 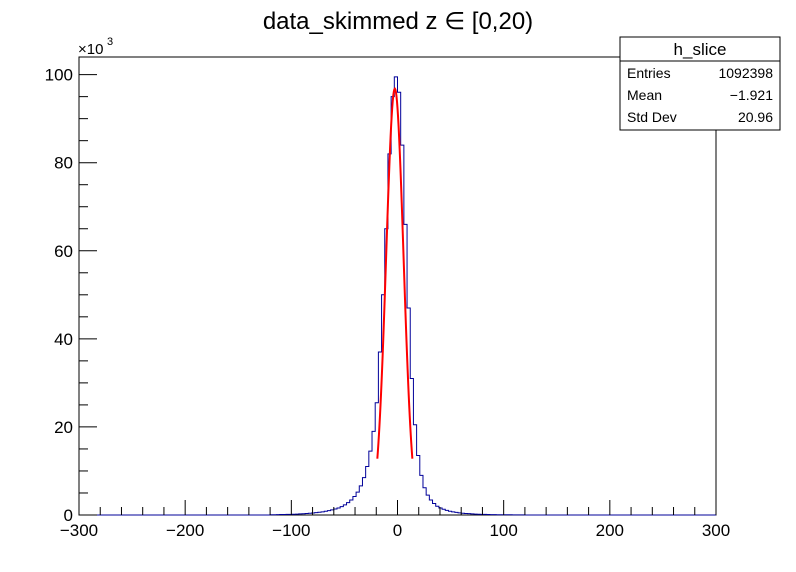 I want to click on x-tick-label: −300, so click(x=79, y=530).